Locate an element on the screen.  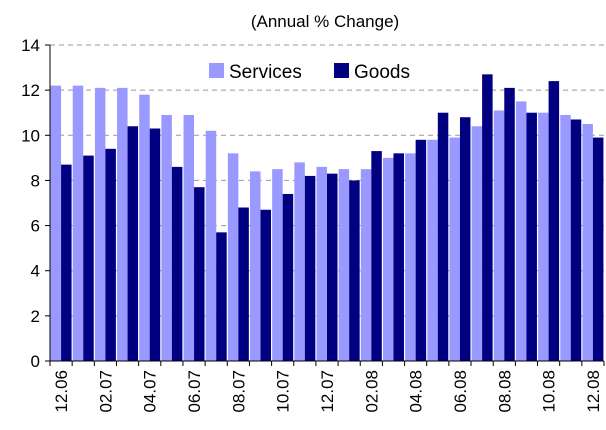
bar-services-05.08 is located at coordinates (432, 250).